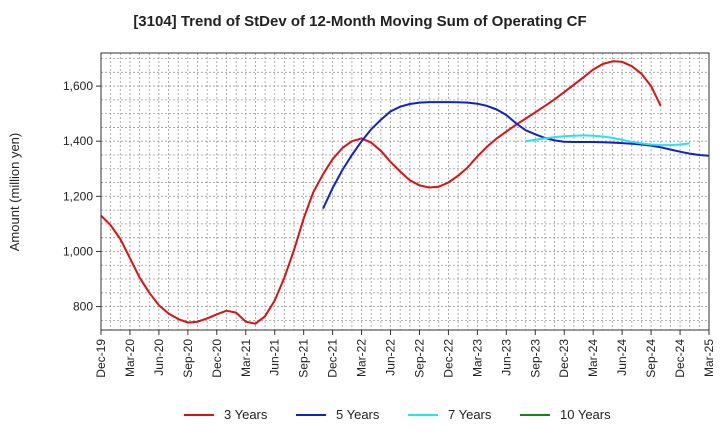  I want to click on series-line-5-years, so click(516, 155).